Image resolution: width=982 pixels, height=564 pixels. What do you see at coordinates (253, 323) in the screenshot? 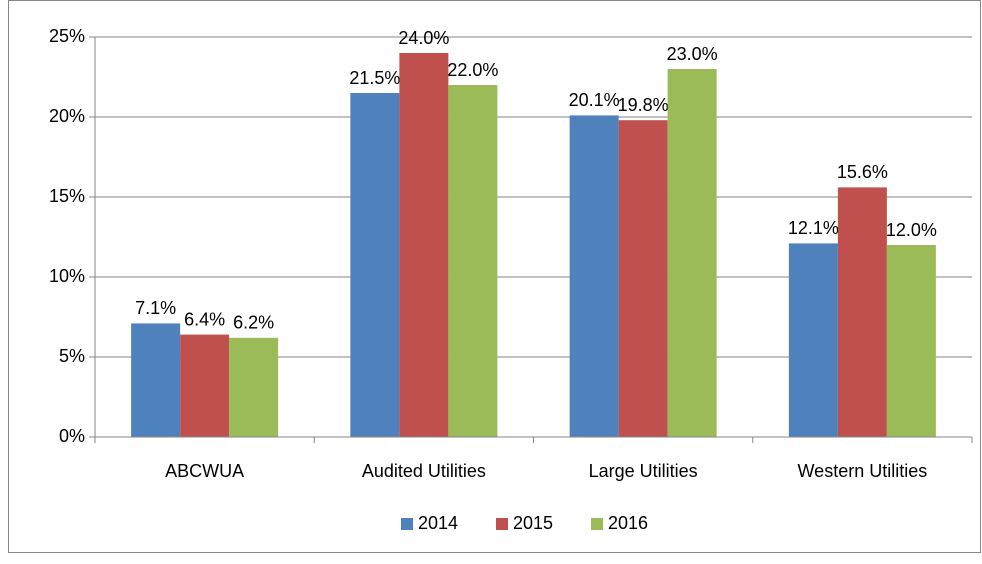
I see `data-label: 6.2%` at bounding box center [253, 323].